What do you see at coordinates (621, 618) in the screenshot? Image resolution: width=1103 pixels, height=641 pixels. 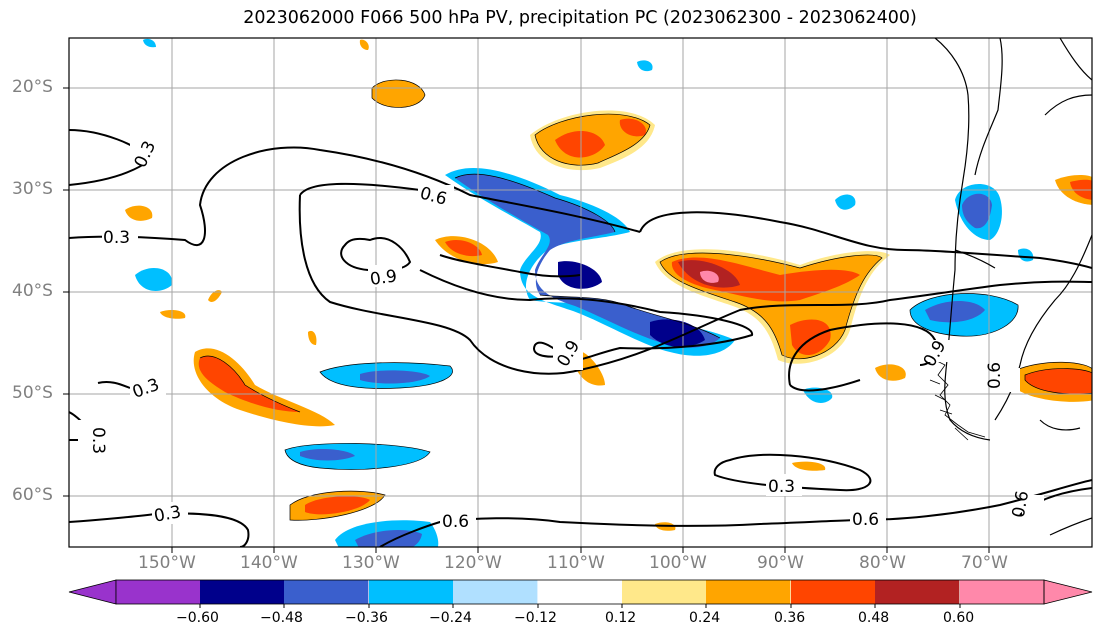 I see `colorbar-tick-label: 0.12` at bounding box center [621, 618].